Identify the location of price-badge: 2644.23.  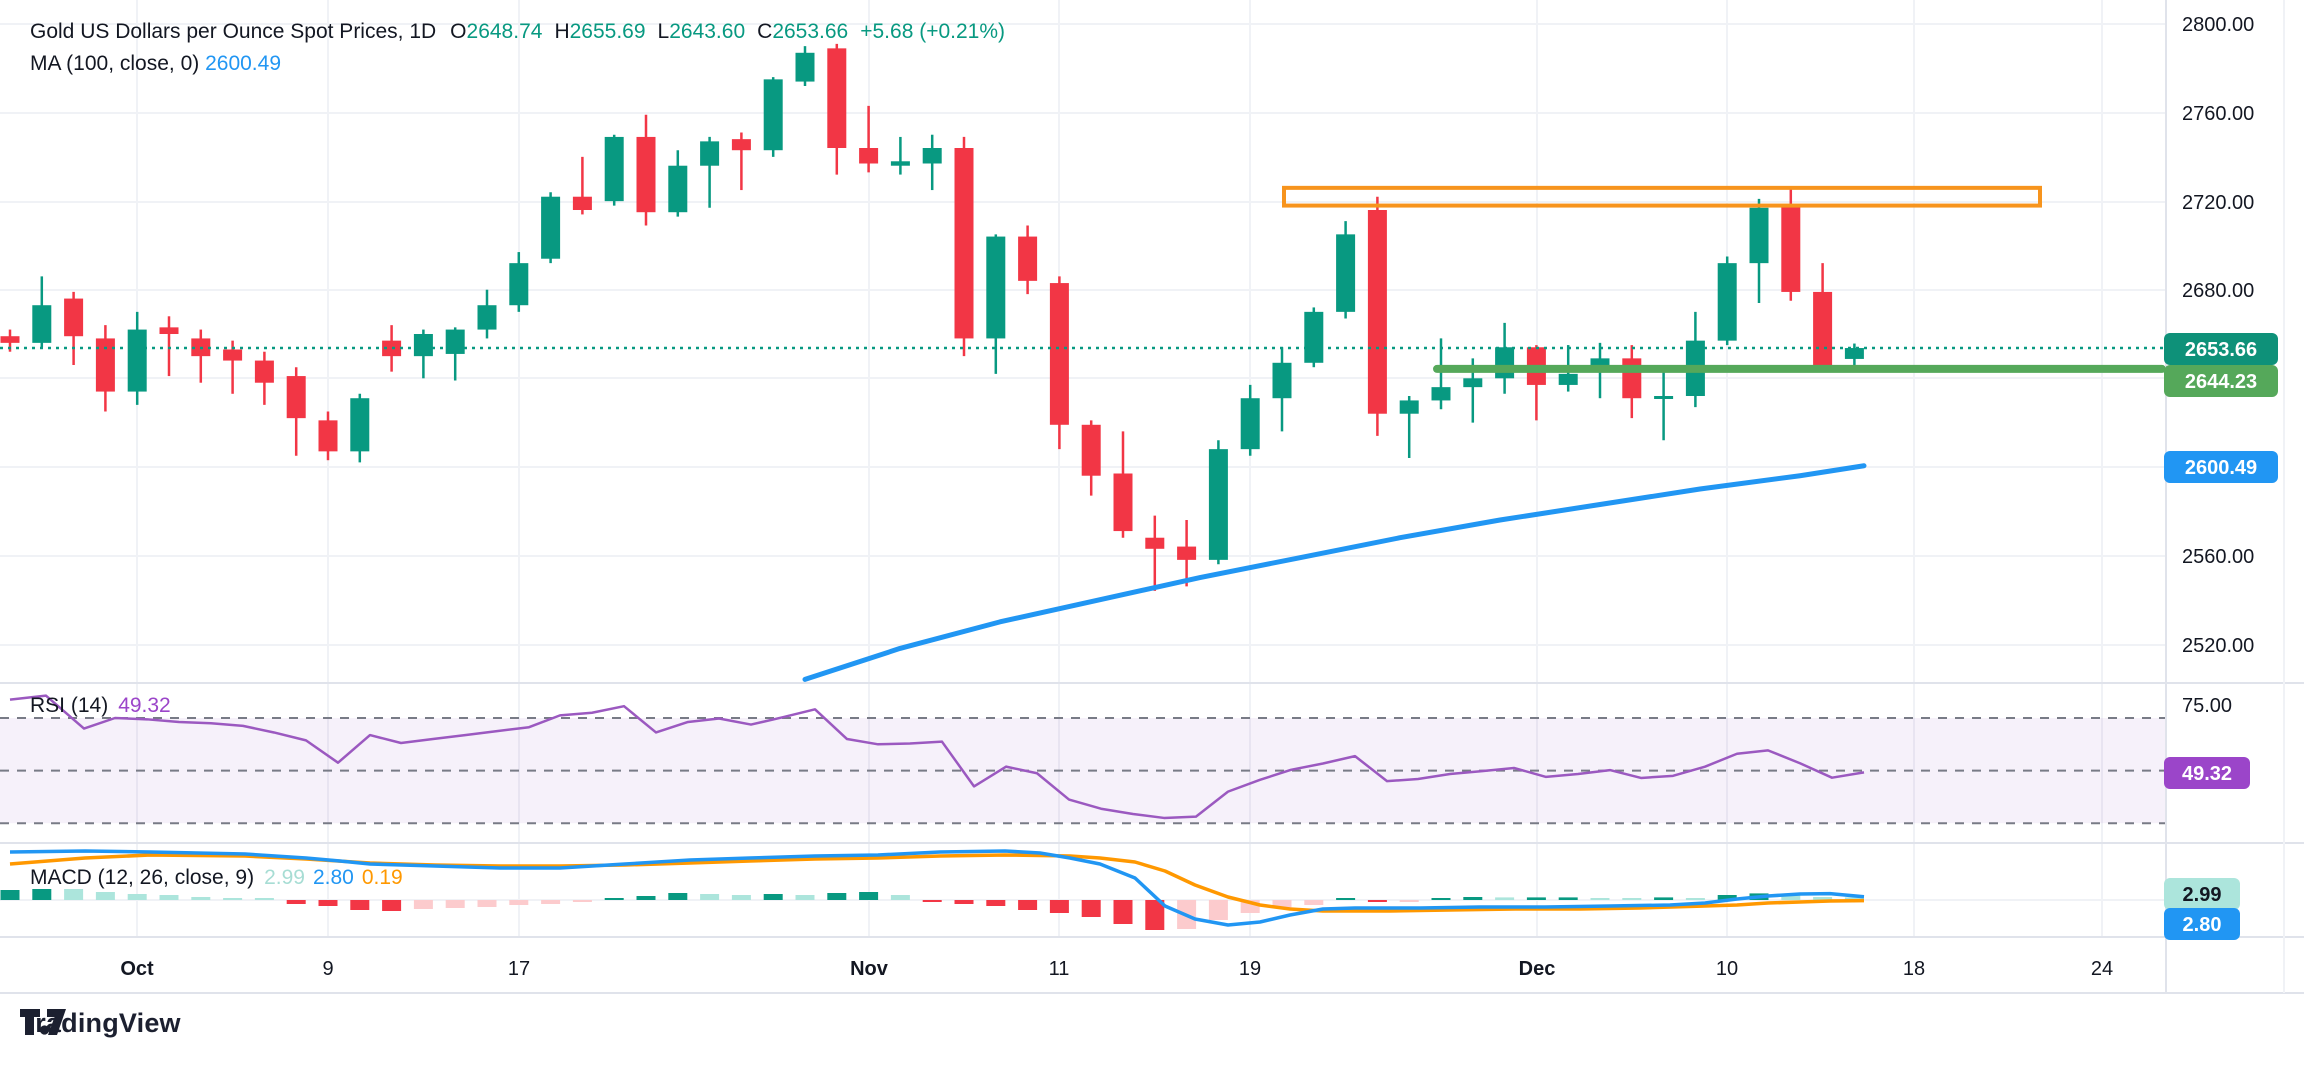
(2221, 381).